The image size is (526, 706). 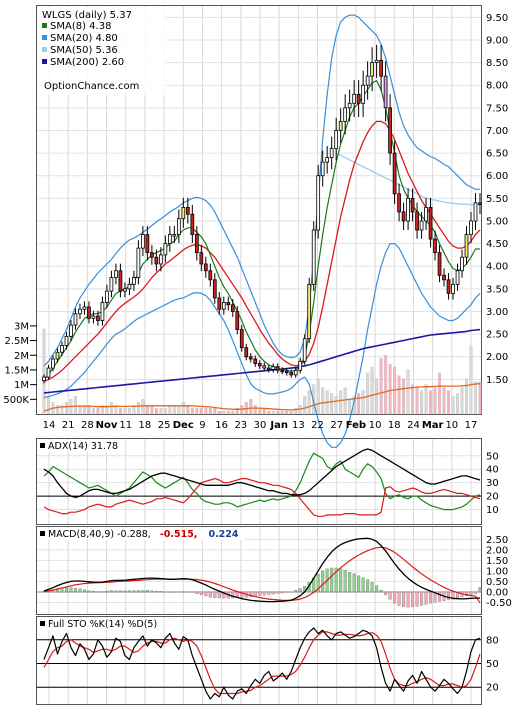 What do you see at coordinates (497, 267) in the screenshot?
I see `price-tick-label: 4.00` at bounding box center [497, 267].